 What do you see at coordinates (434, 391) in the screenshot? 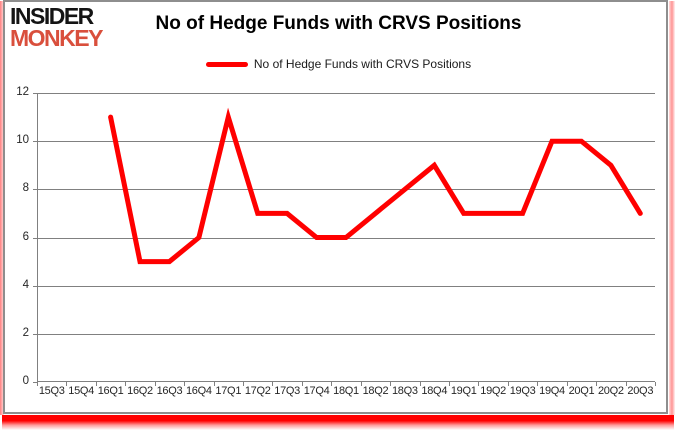
I see `x-axis-label: 18Q4` at bounding box center [434, 391].